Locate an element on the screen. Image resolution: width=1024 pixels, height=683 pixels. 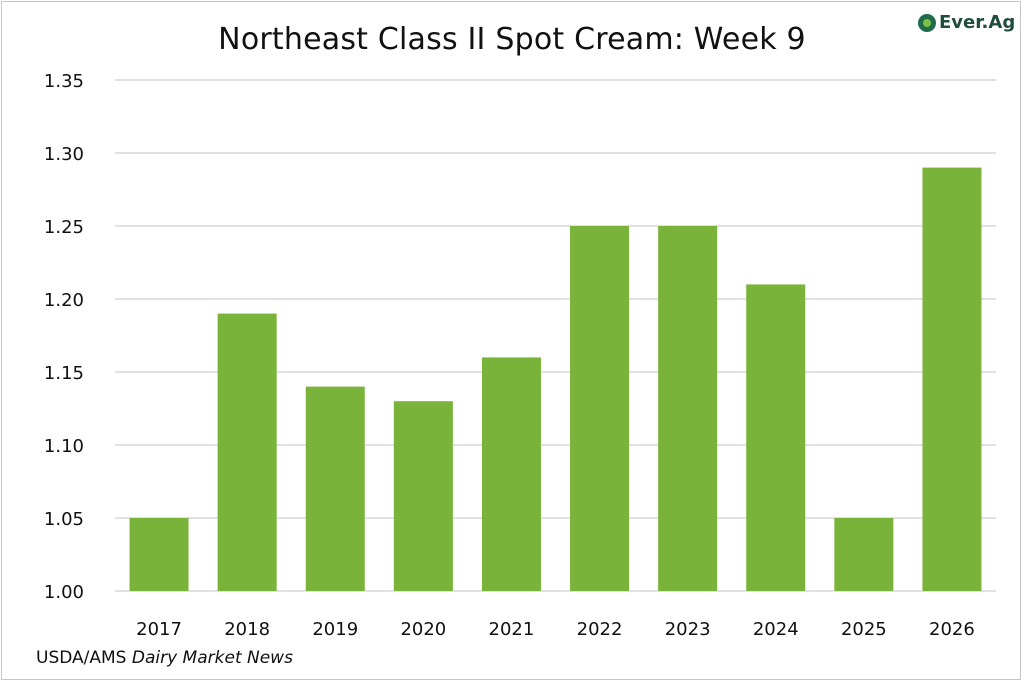
ever-ag-logo-icon is located at coordinates (927, 22).